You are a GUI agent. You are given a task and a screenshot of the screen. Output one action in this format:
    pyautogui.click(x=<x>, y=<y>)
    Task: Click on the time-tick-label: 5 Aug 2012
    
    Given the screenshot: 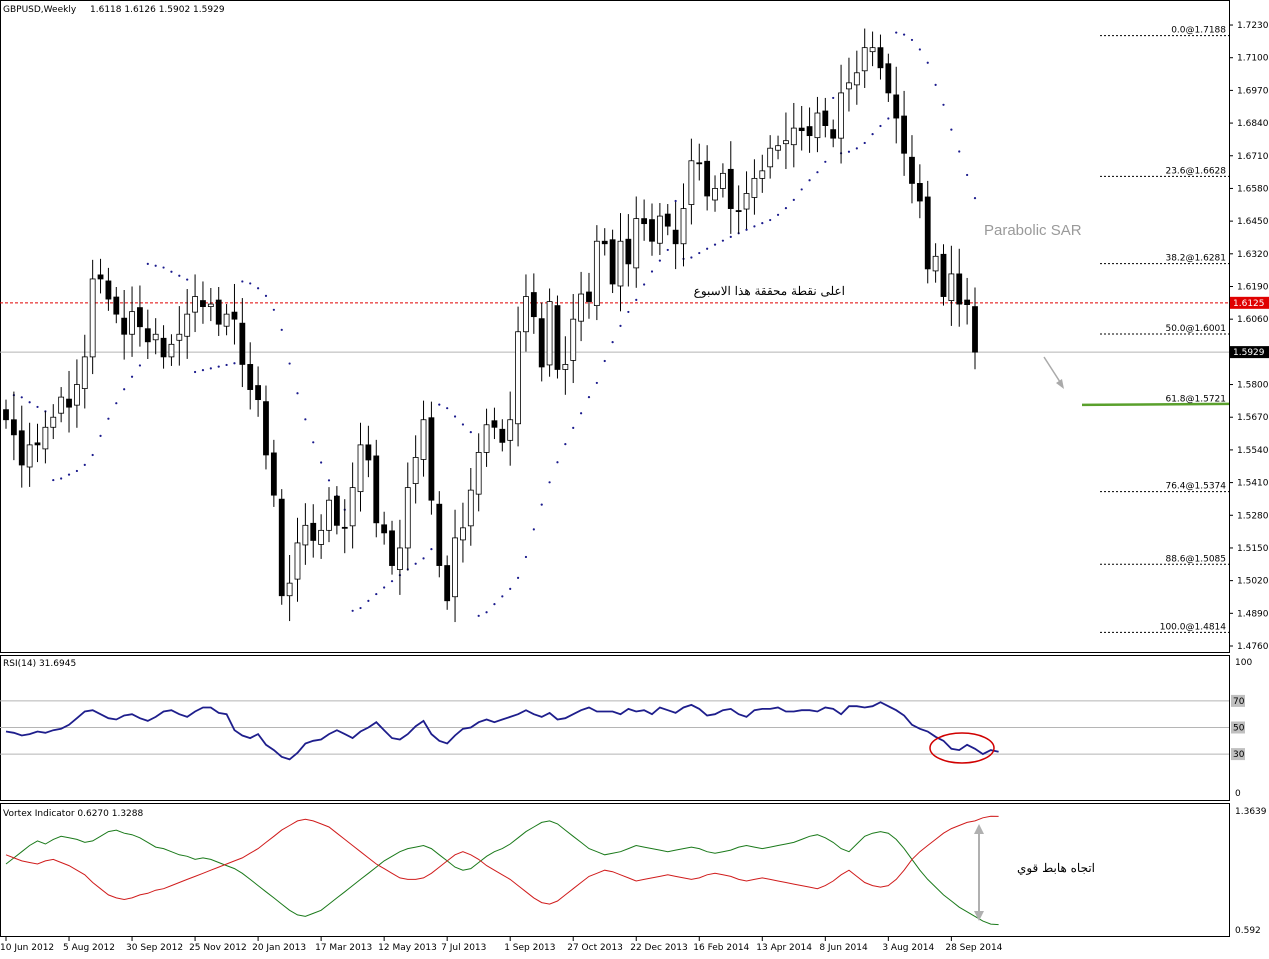 What is the action you would take?
    pyautogui.click(x=89, y=948)
    